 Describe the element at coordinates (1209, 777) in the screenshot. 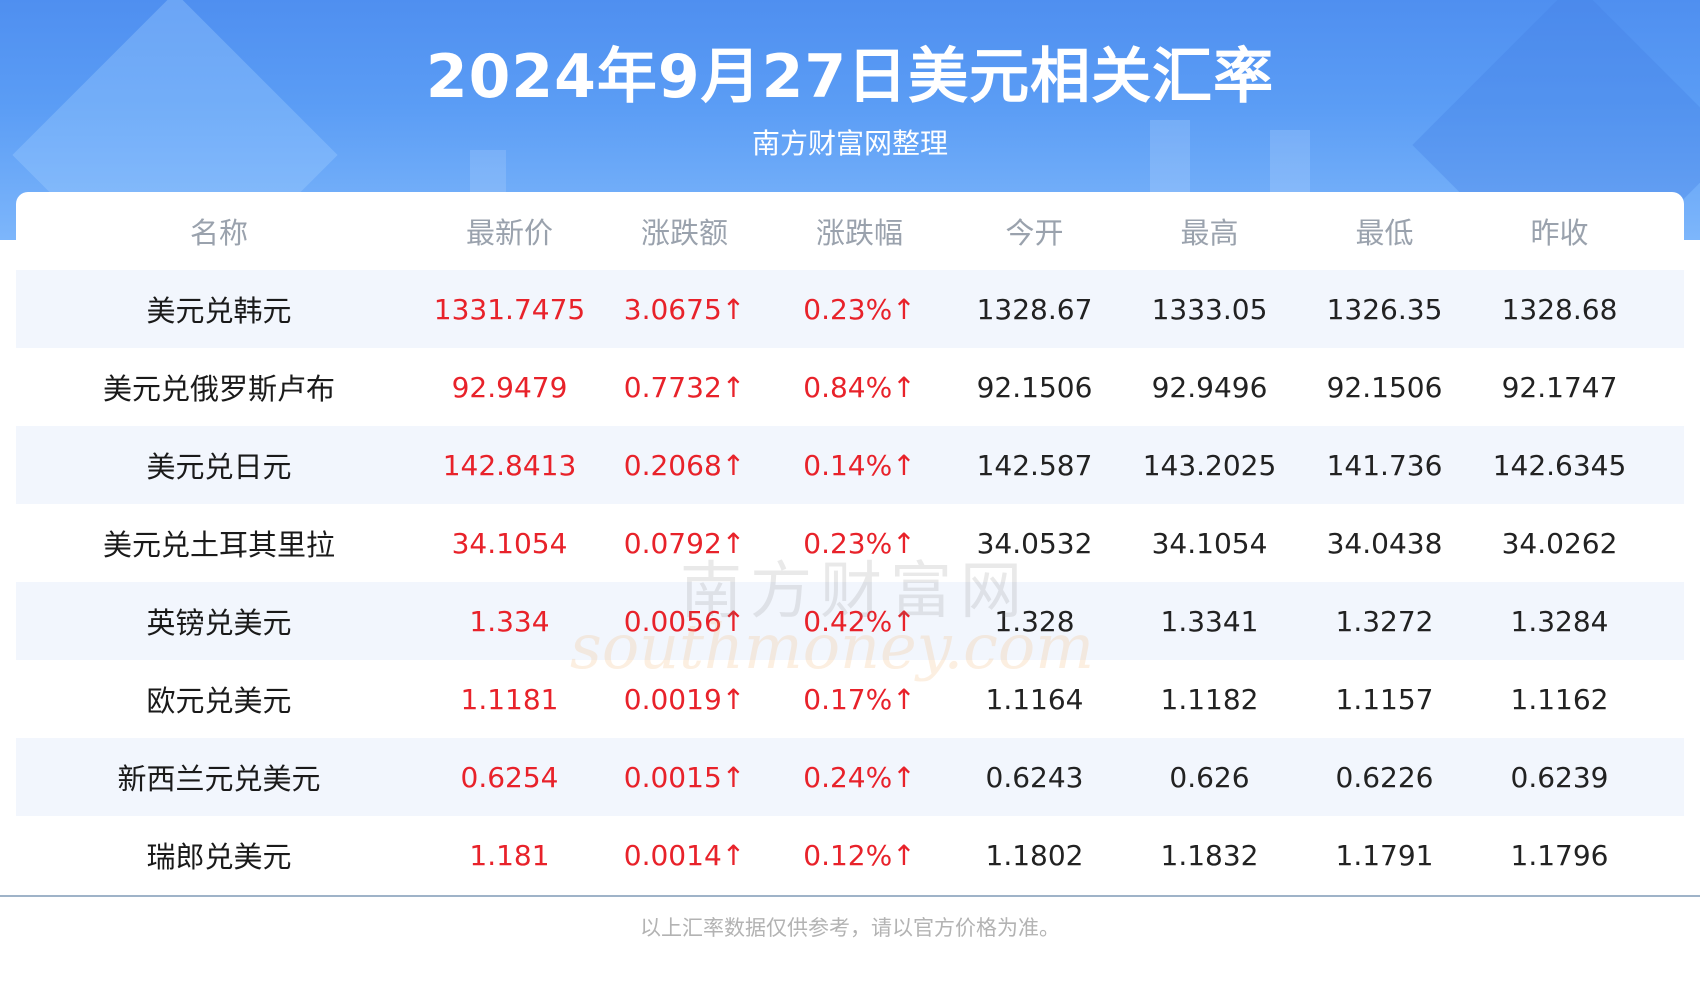

I see `cell-high: 0.626` at that location.